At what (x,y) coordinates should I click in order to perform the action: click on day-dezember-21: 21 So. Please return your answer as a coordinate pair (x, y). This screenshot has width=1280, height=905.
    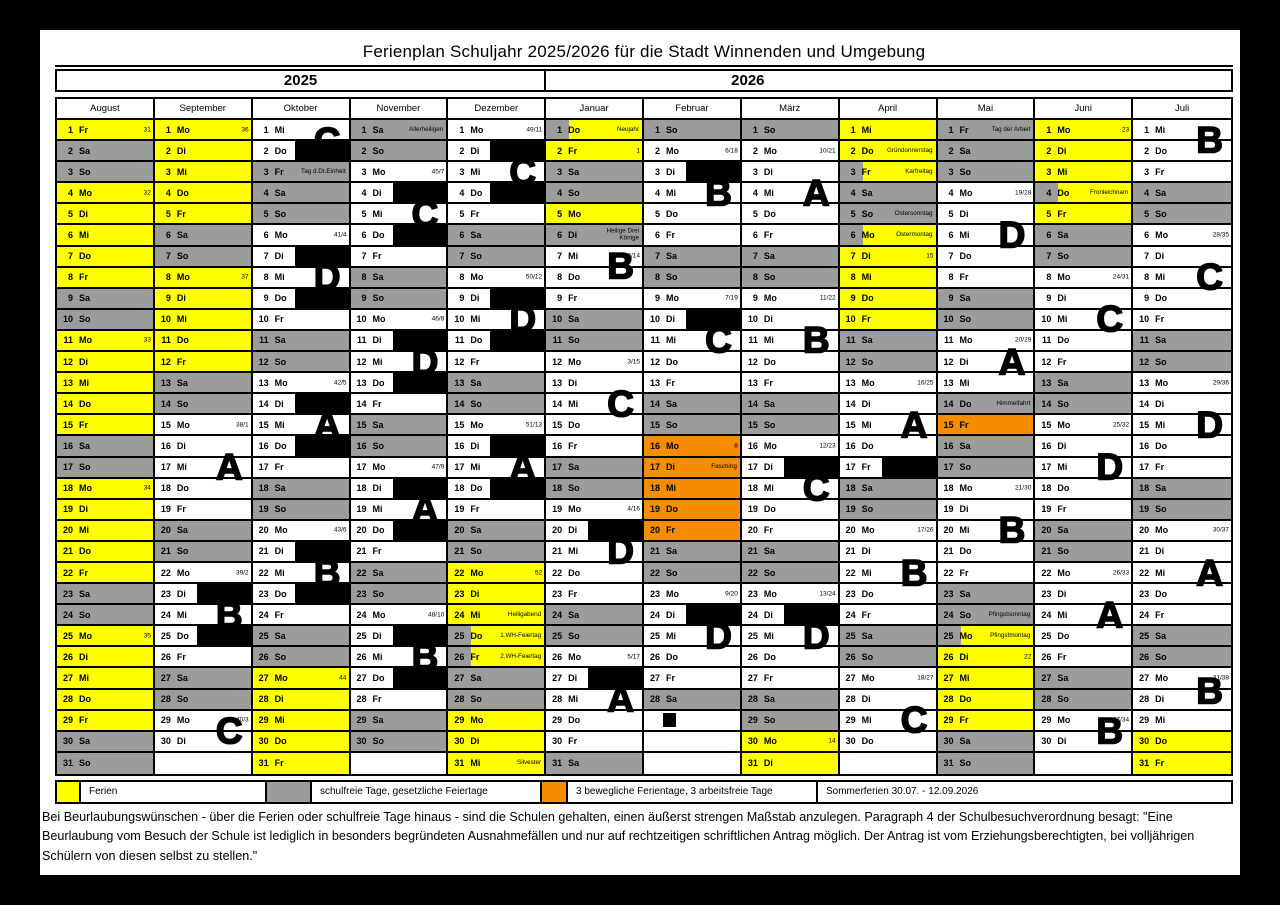
    Looking at the image, I should click on (497, 552).